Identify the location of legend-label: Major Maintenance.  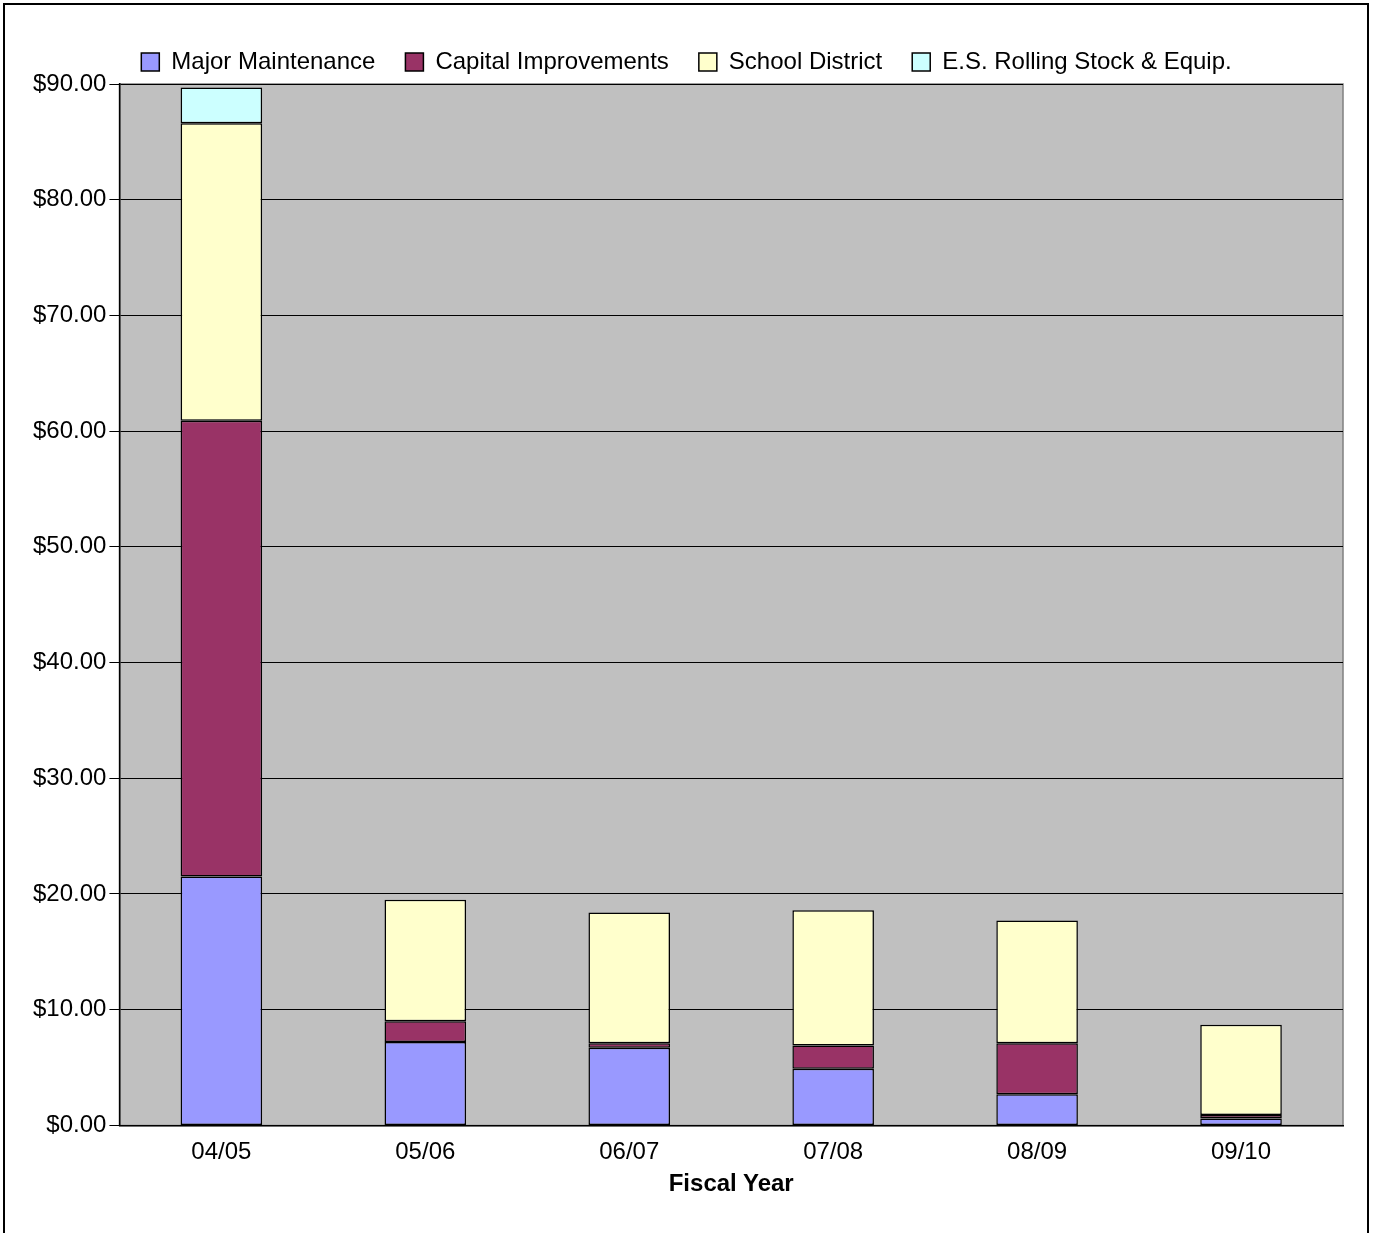
(273, 60).